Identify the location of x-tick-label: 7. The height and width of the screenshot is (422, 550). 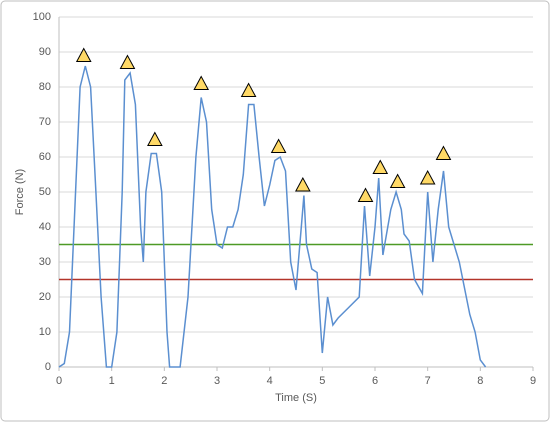
(428, 381).